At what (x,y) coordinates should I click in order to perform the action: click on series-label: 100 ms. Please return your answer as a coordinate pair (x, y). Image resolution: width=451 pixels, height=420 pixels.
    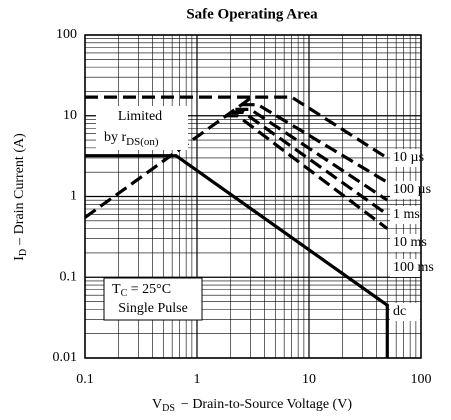
    Looking at the image, I should click on (413, 267).